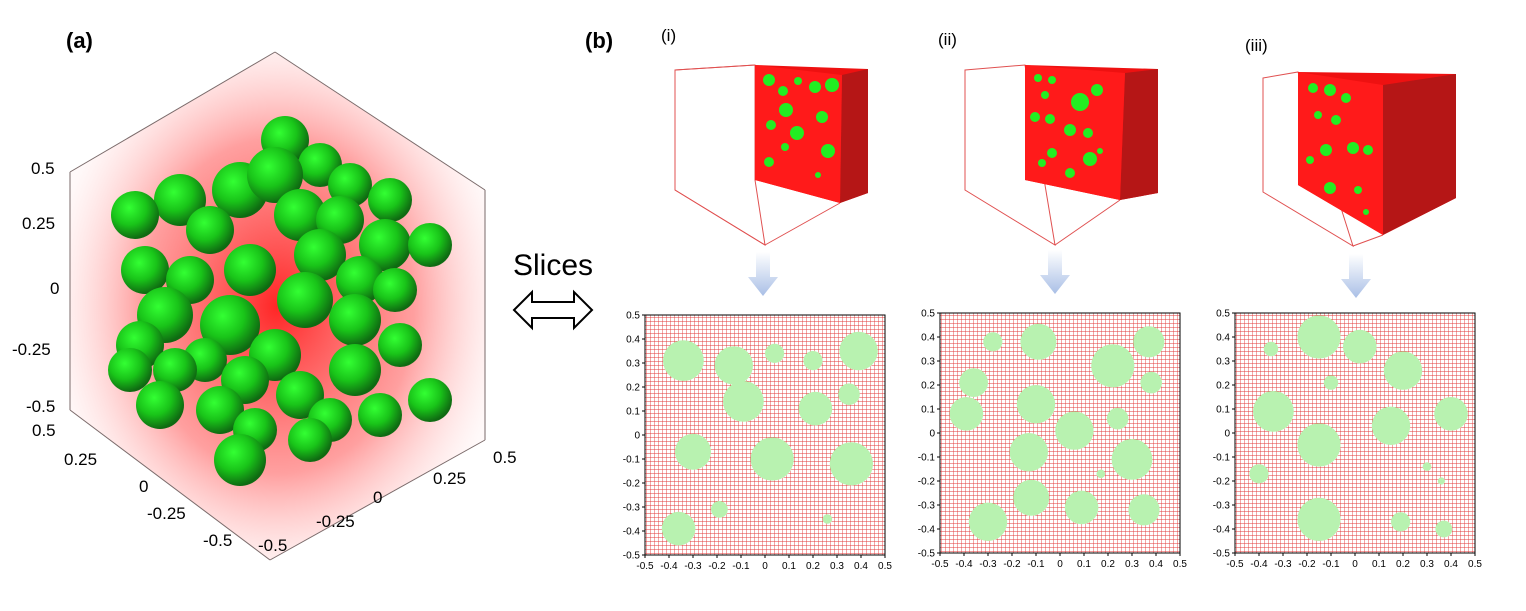 Image resolution: width=1526 pixels, height=611 pixels. Describe the element at coordinates (378, 497) in the screenshot. I see `x-tick-2: 0` at that location.